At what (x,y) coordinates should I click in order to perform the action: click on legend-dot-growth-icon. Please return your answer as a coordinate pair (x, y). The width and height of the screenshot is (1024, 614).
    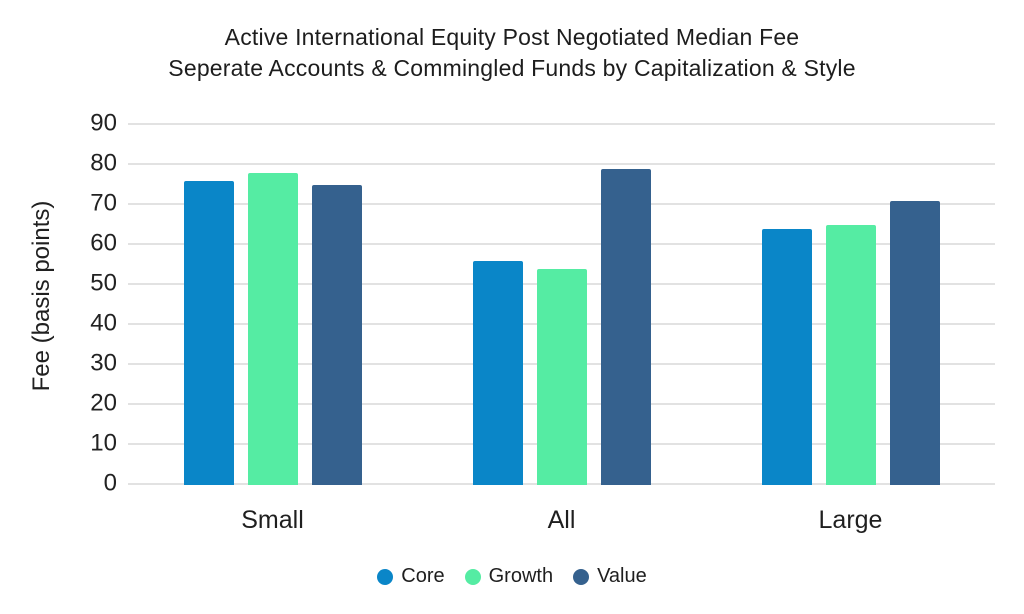
    Looking at the image, I should click on (472, 576).